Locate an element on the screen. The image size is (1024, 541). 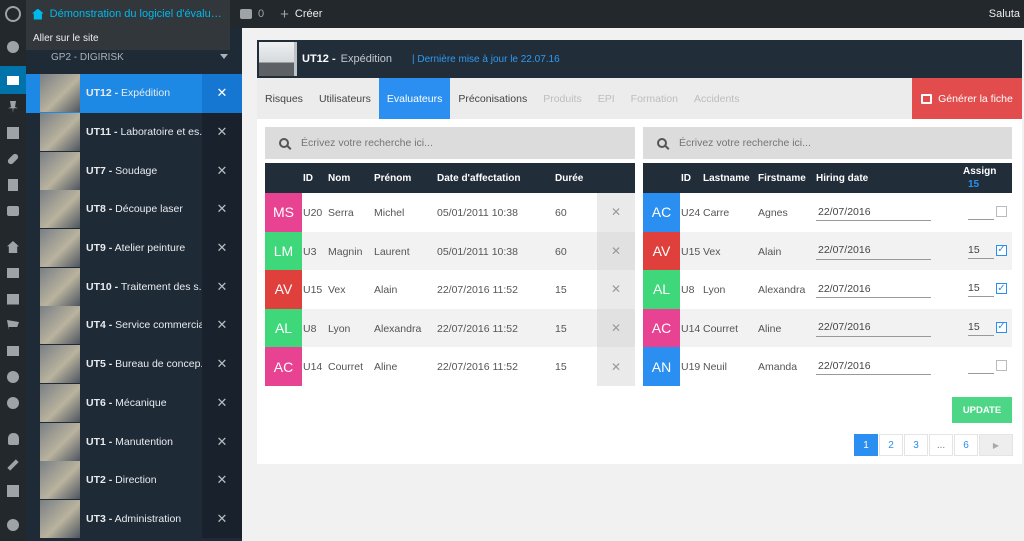
work-unit-item: UT1 - Manutention ✕ is located at coordinates (134, 441).